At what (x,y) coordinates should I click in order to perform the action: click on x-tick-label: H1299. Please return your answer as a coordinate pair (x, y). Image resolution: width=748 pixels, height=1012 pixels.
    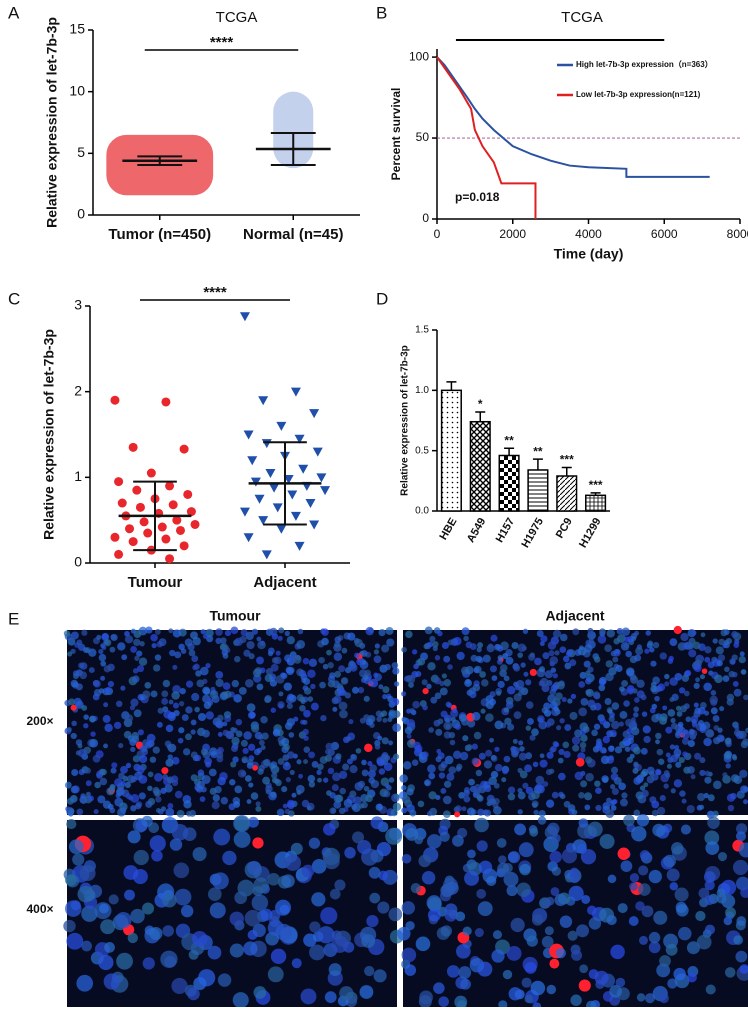
    Looking at the image, I should click on (590, 533).